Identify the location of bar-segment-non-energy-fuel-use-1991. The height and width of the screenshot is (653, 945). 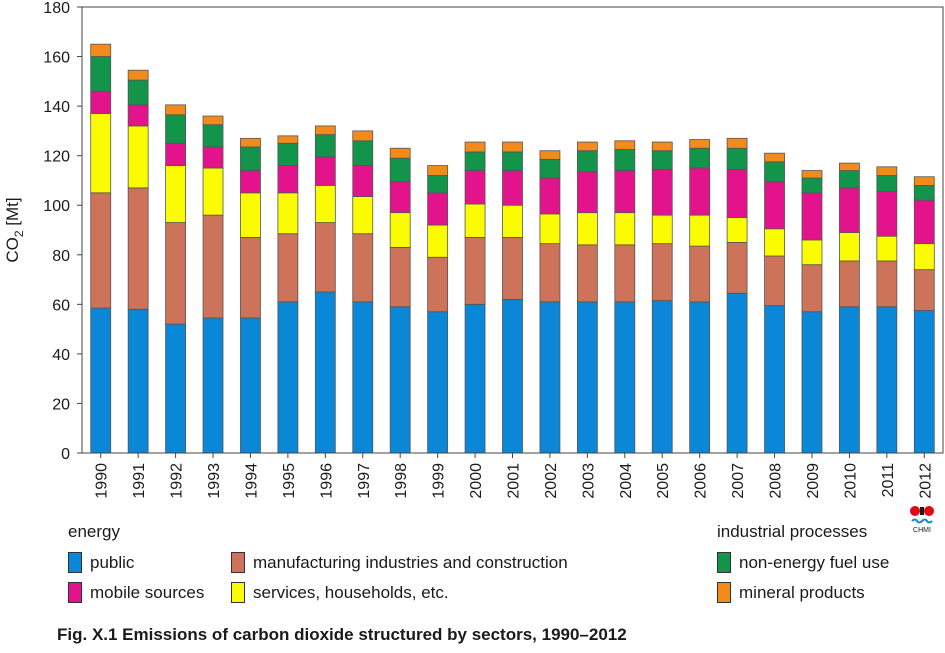
(138, 92).